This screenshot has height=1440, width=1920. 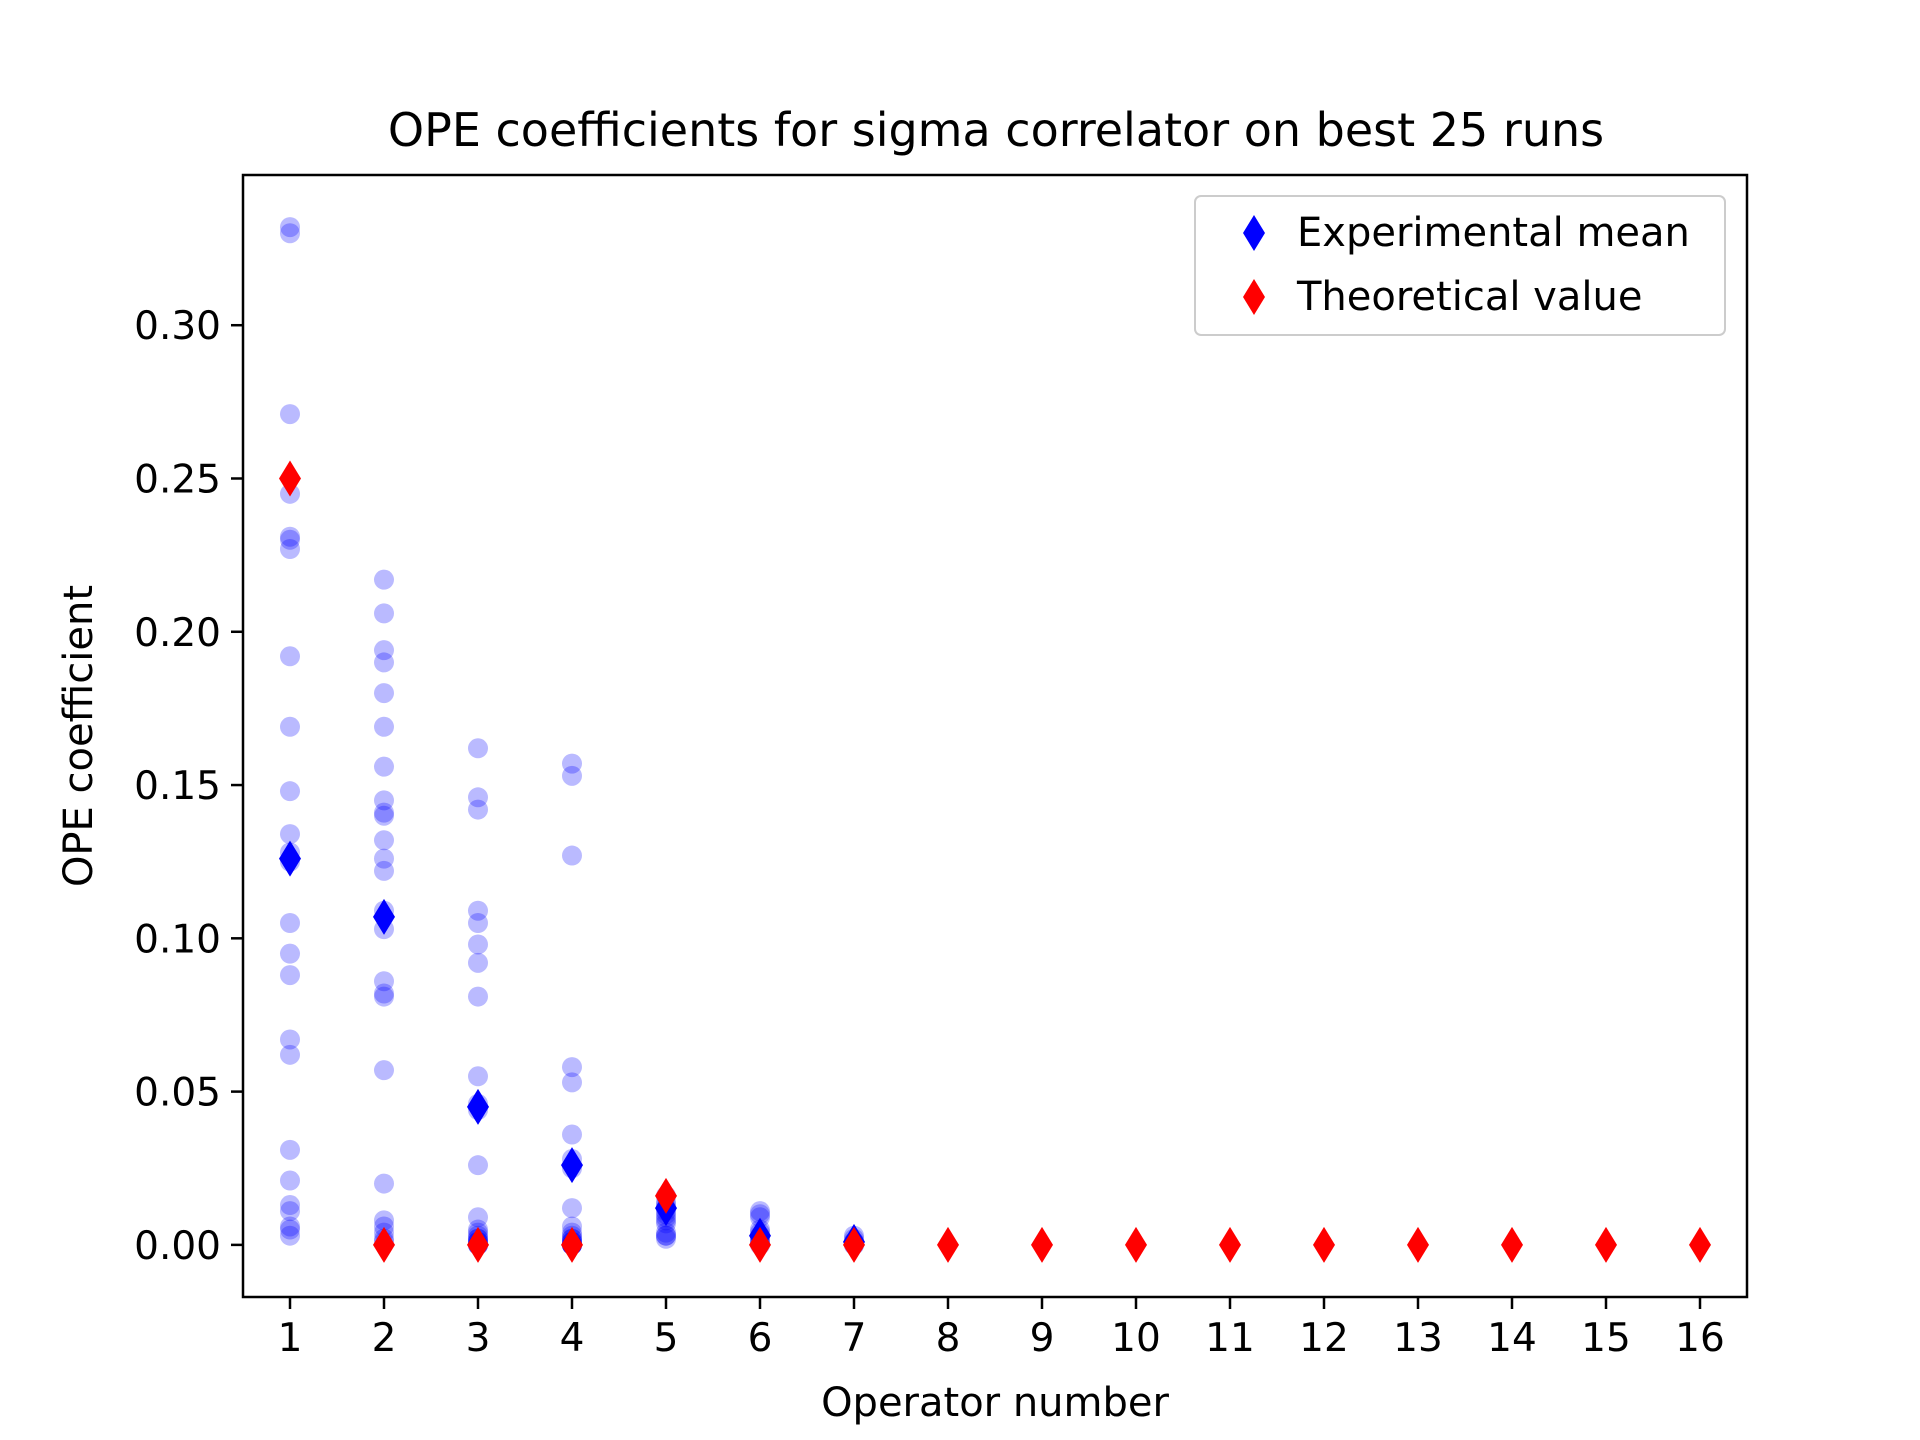 I want to click on x-tick-label-8: 8, so click(x=948, y=1338).